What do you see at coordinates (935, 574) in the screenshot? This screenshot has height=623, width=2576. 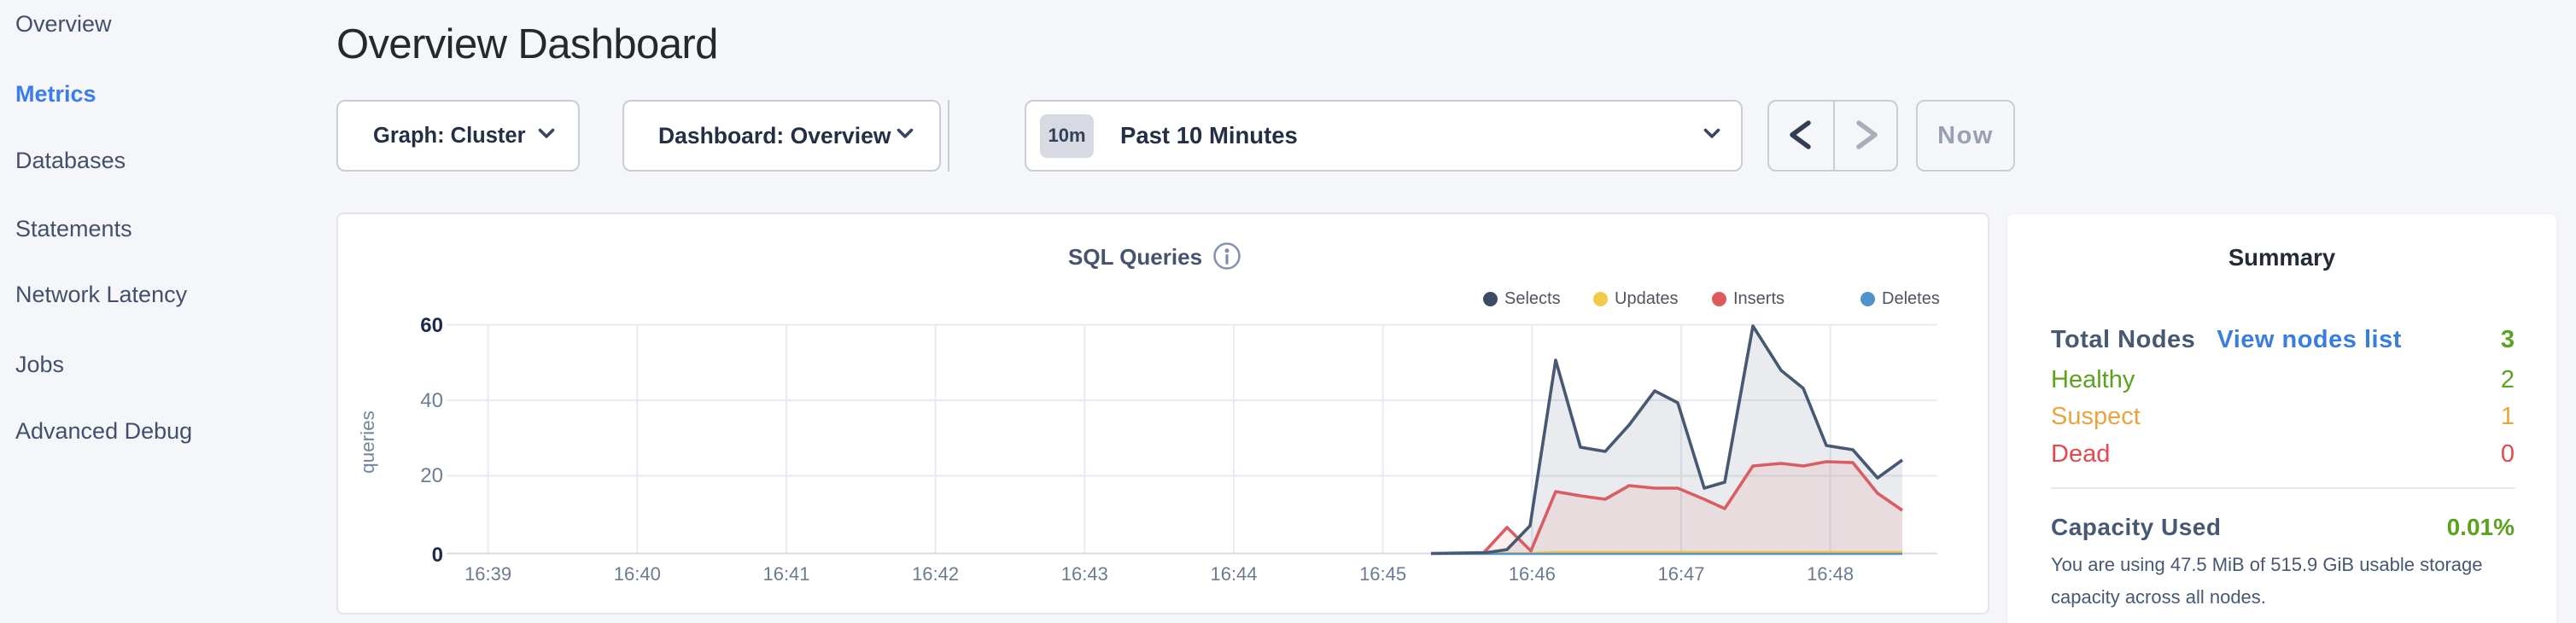 I see `svg-text: 16:42` at bounding box center [935, 574].